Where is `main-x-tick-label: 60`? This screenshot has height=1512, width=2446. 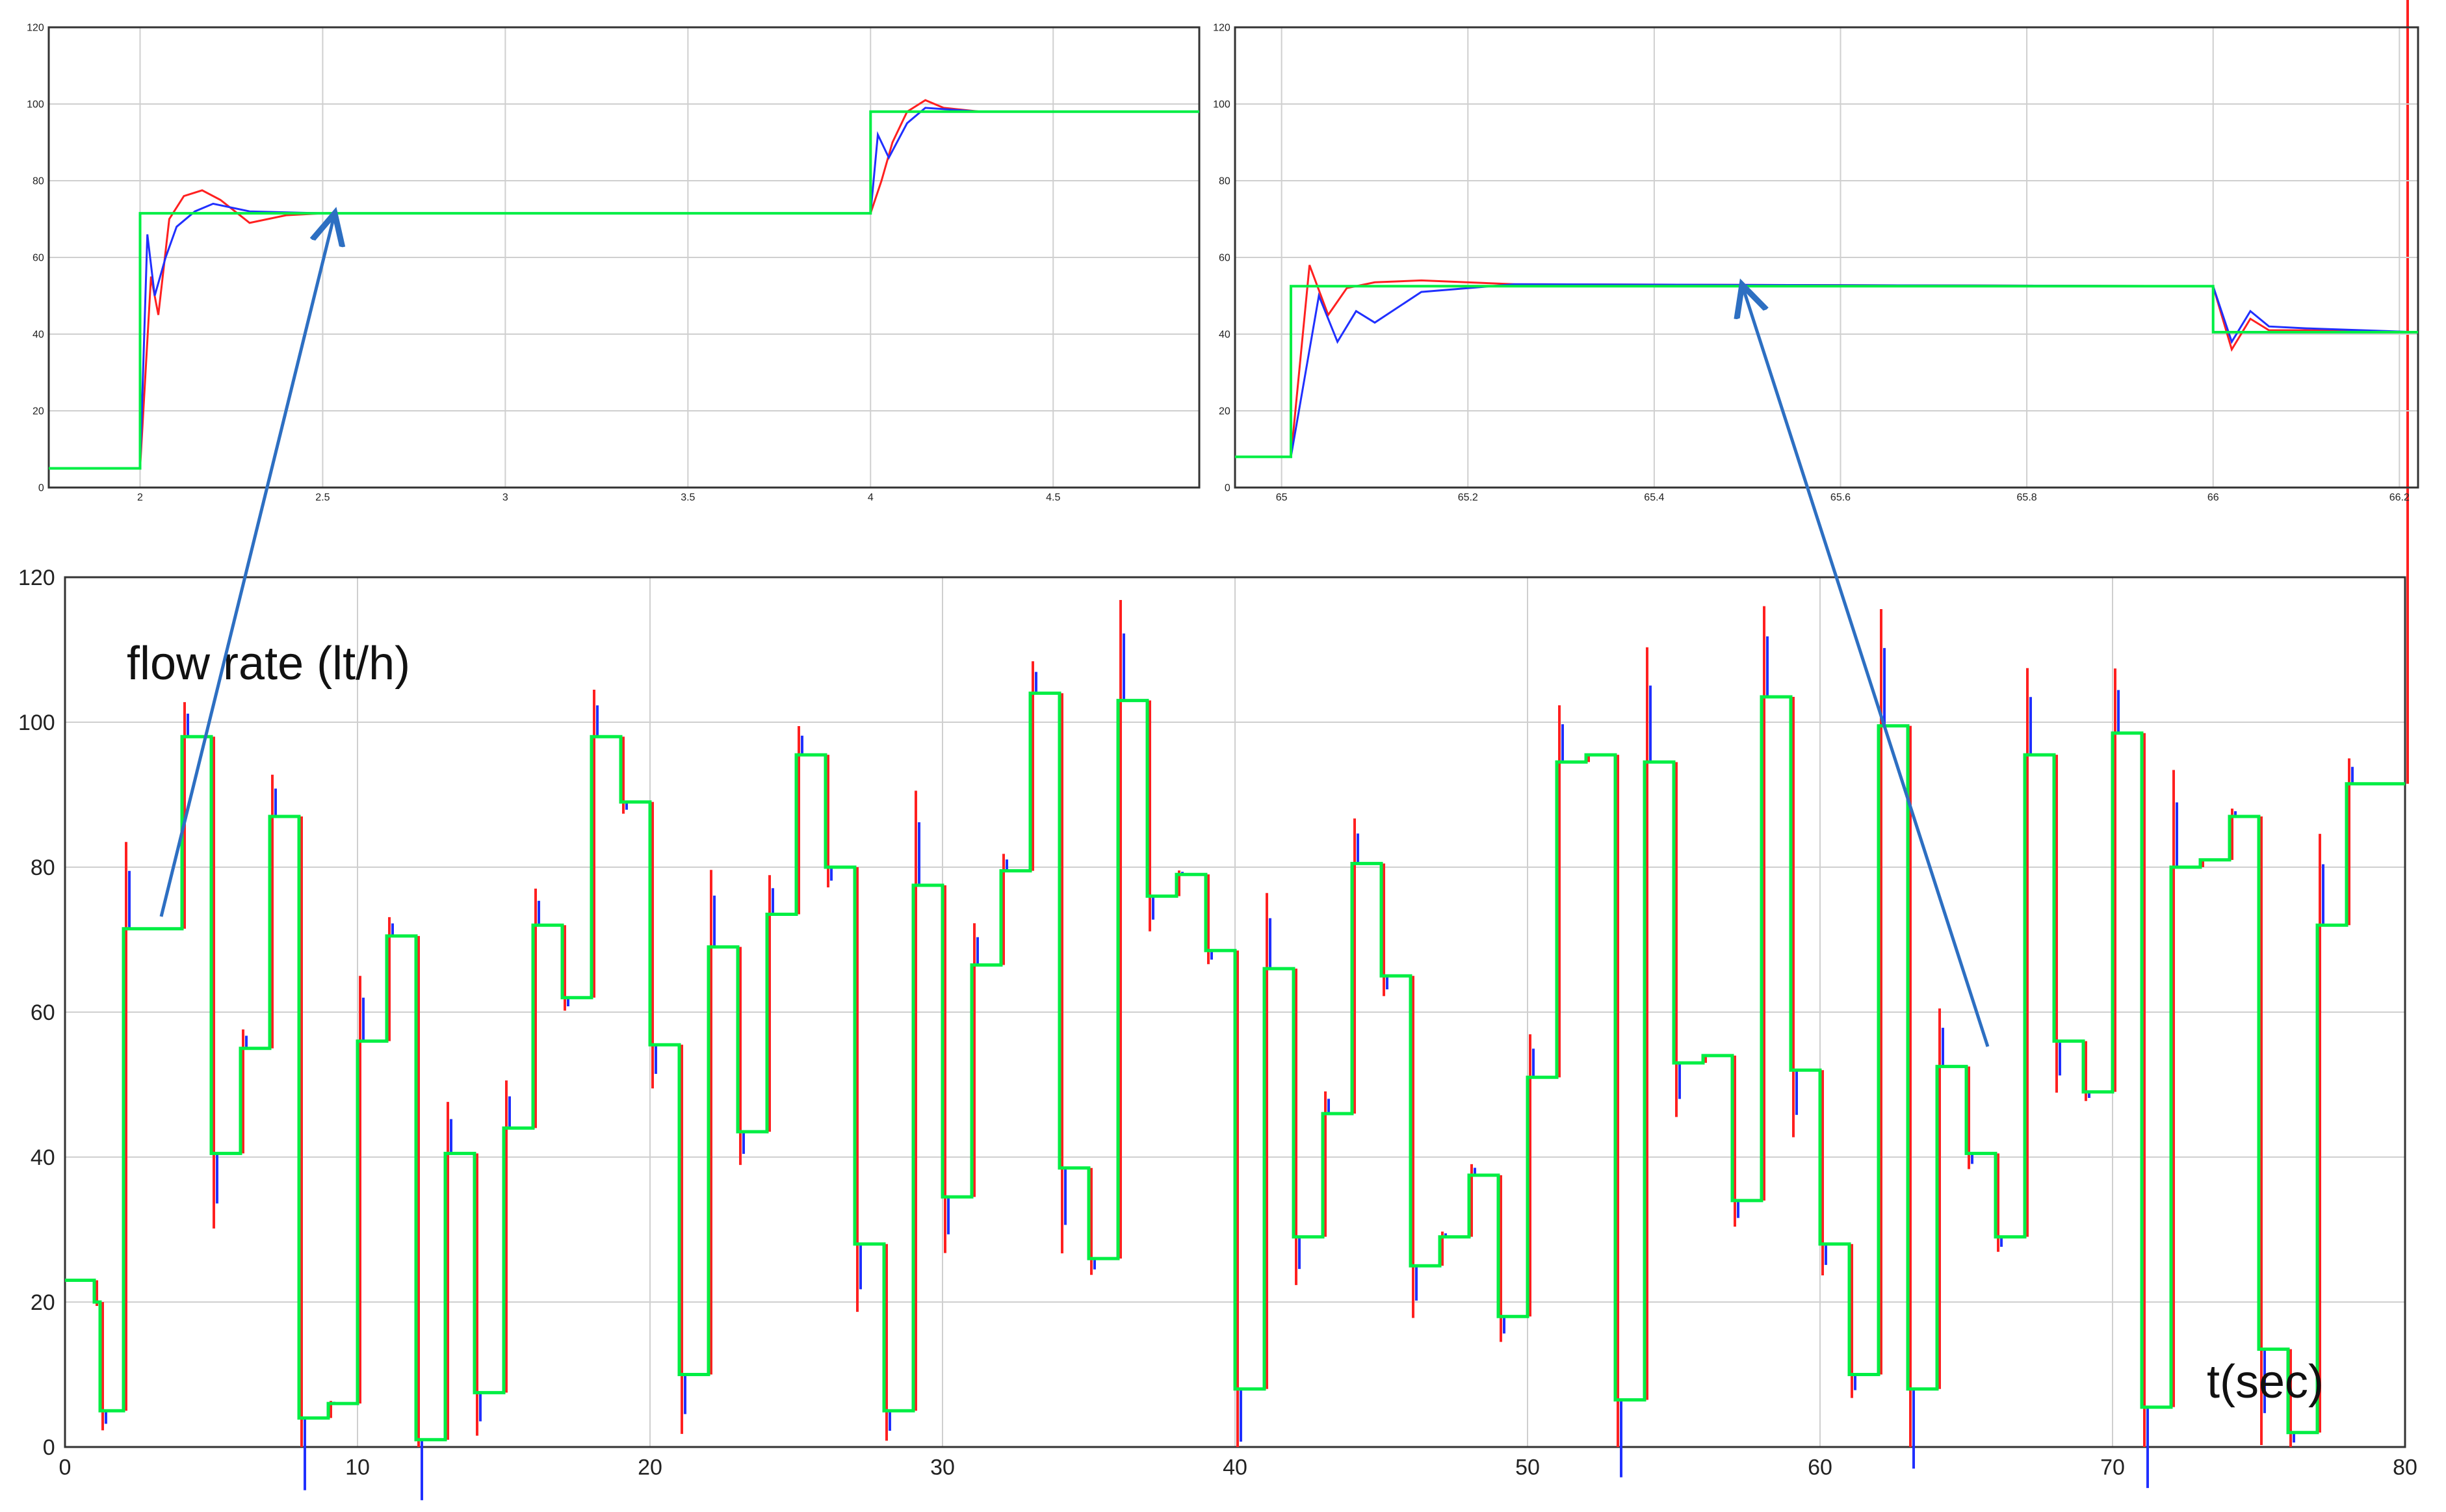
main-x-tick-label: 60 is located at coordinates (1820, 1467).